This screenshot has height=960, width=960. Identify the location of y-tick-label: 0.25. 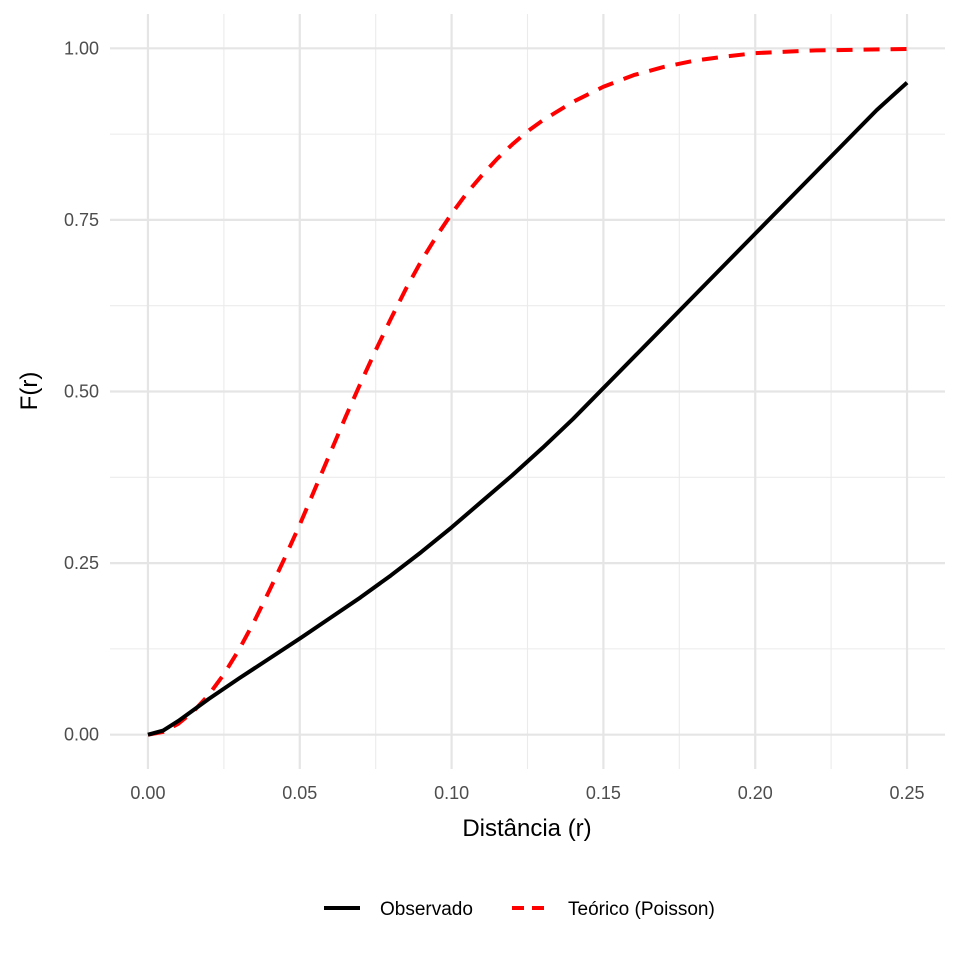
(81, 563).